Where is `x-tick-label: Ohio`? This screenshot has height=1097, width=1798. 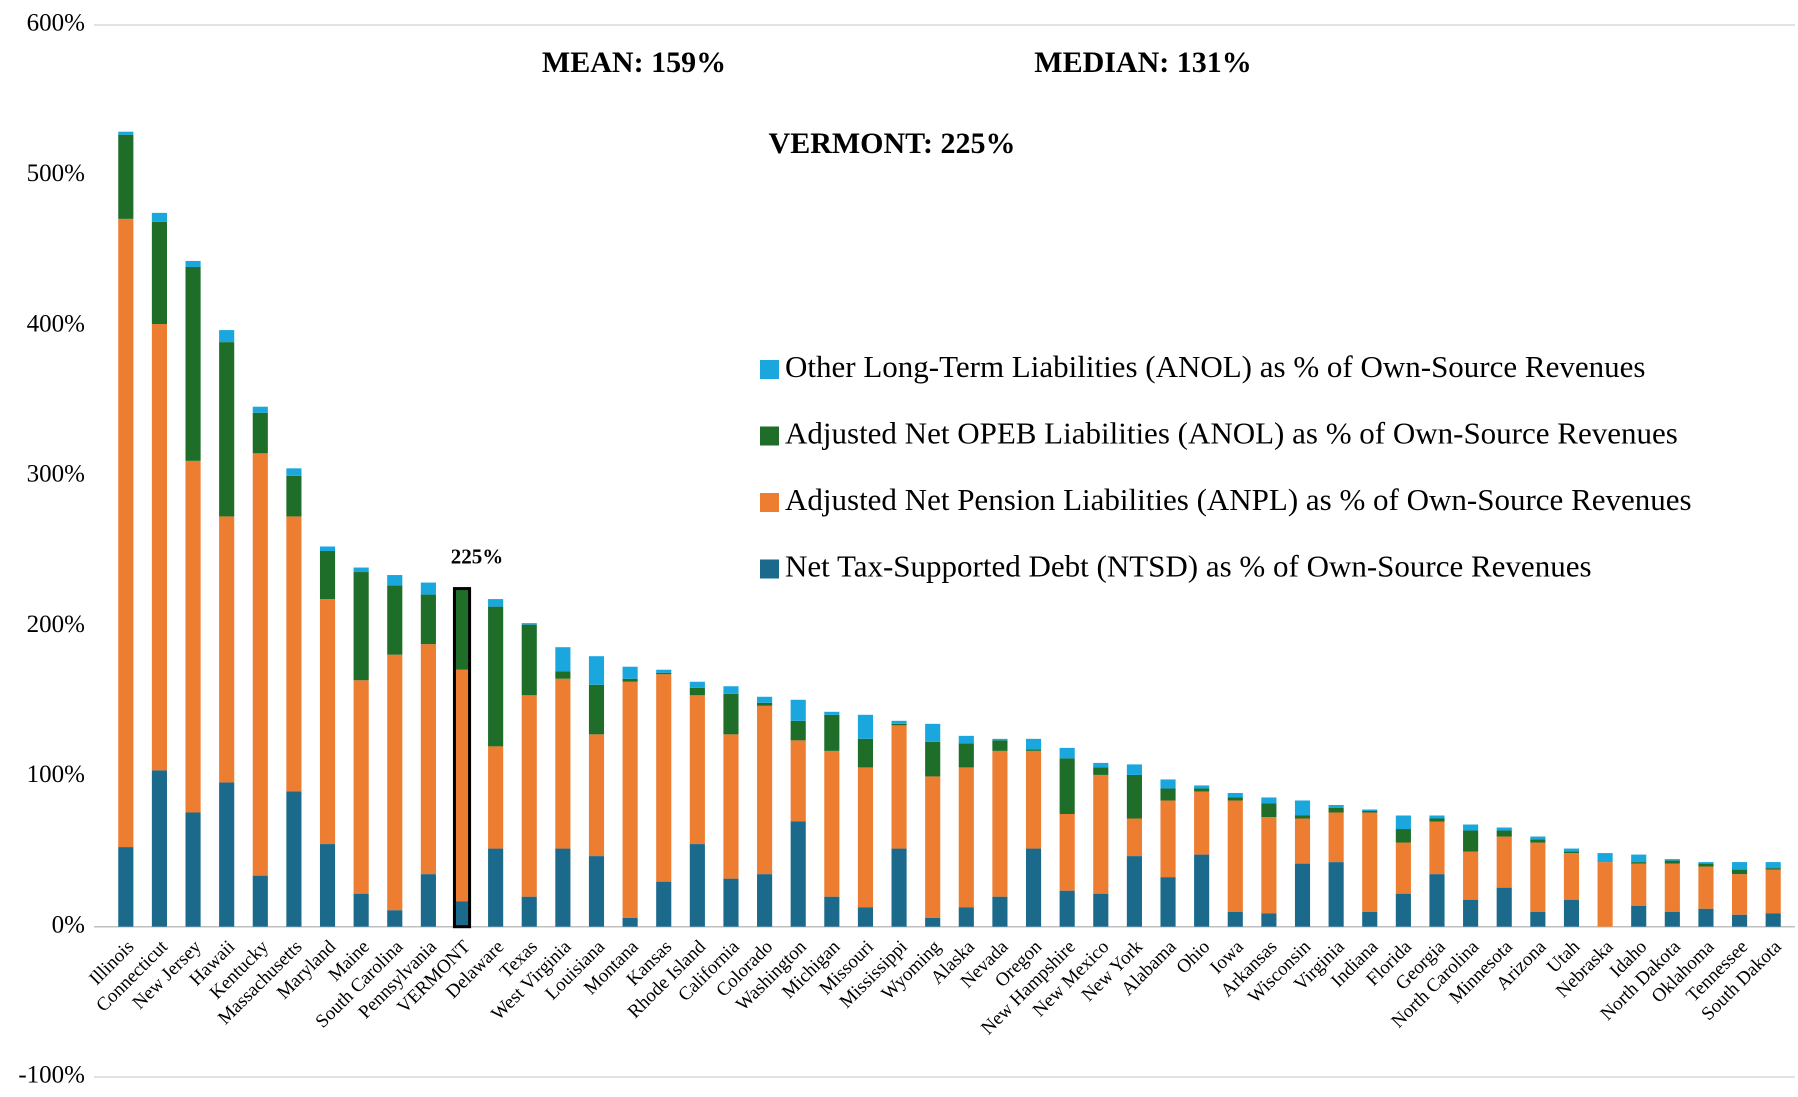 x-tick-label: Ohio is located at coordinates (1194, 957).